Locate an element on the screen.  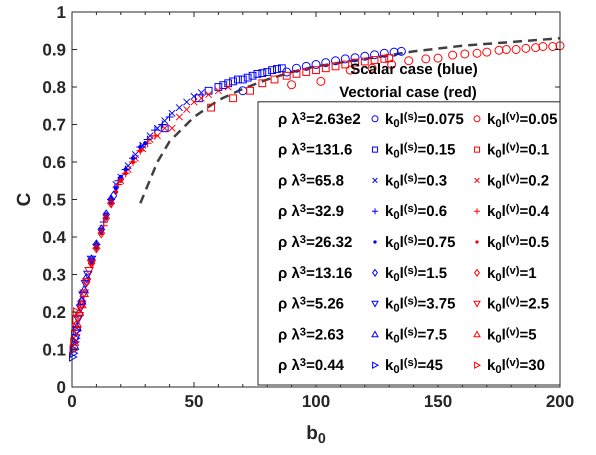
legend-label: k$_{0}$l$^{(v)}$=0.05 is located at coordinates (522, 120).